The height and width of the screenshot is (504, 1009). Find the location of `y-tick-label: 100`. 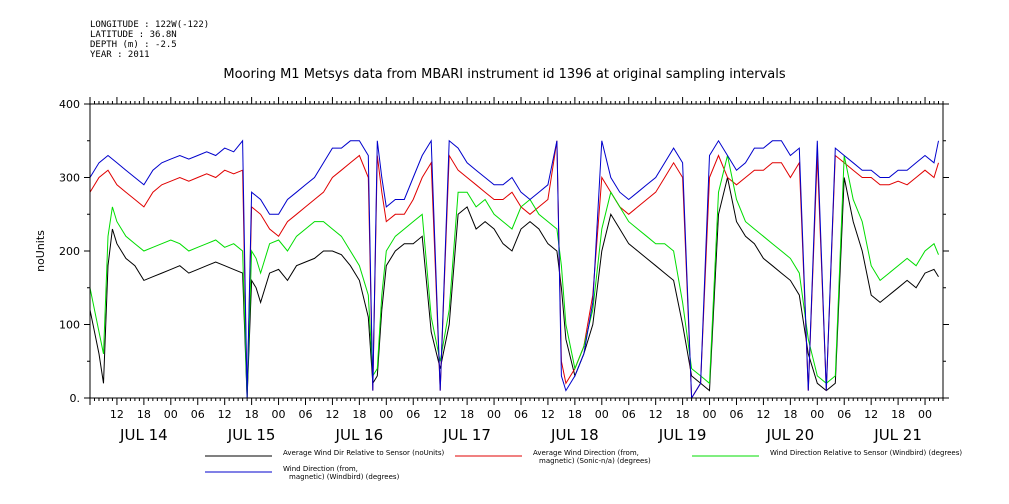

y-tick-label: 100 is located at coordinates (69, 325).